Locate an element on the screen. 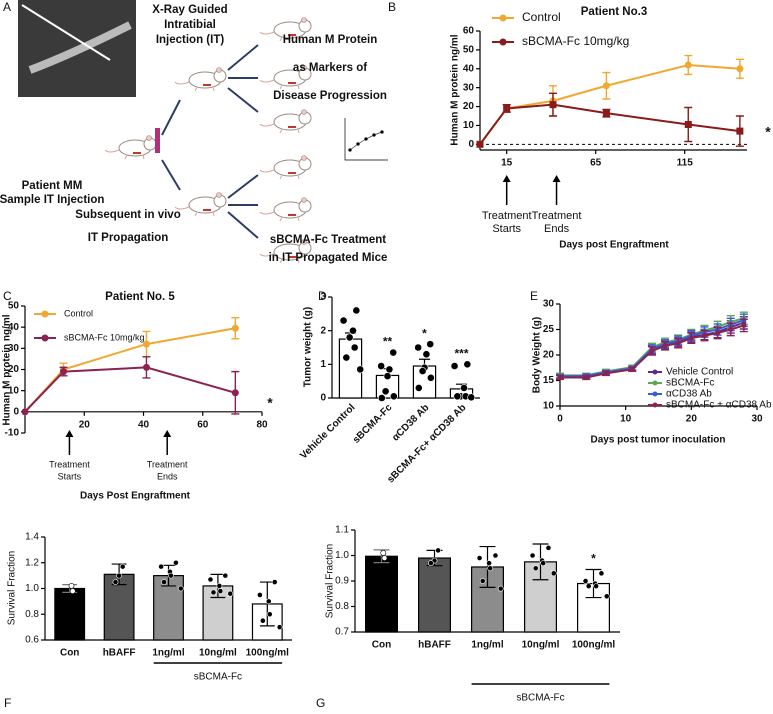 The width and height of the screenshot is (773, 714). x-tick-label: 80 is located at coordinates (262, 424).